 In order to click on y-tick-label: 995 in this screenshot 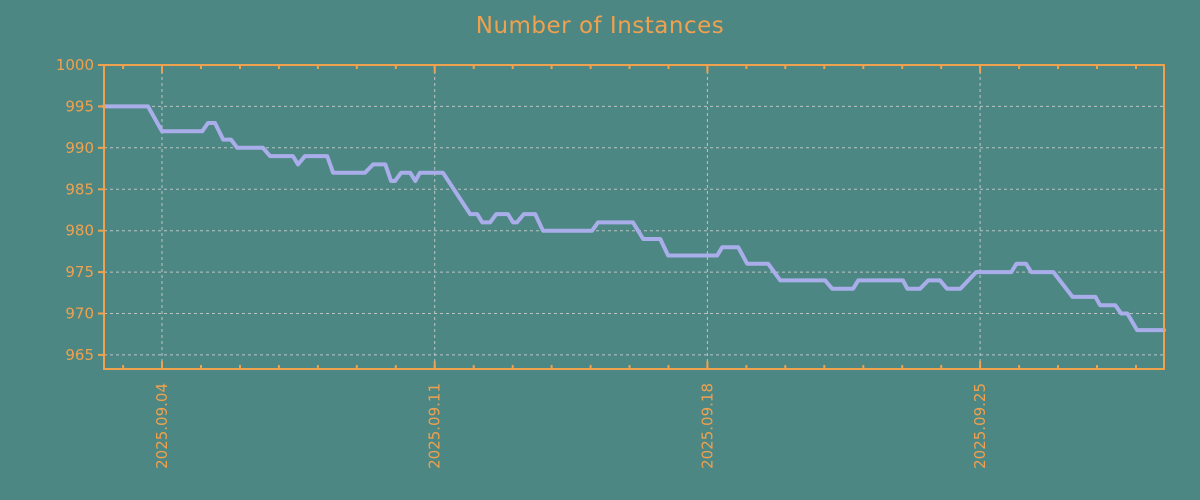, I will do `click(79, 106)`.